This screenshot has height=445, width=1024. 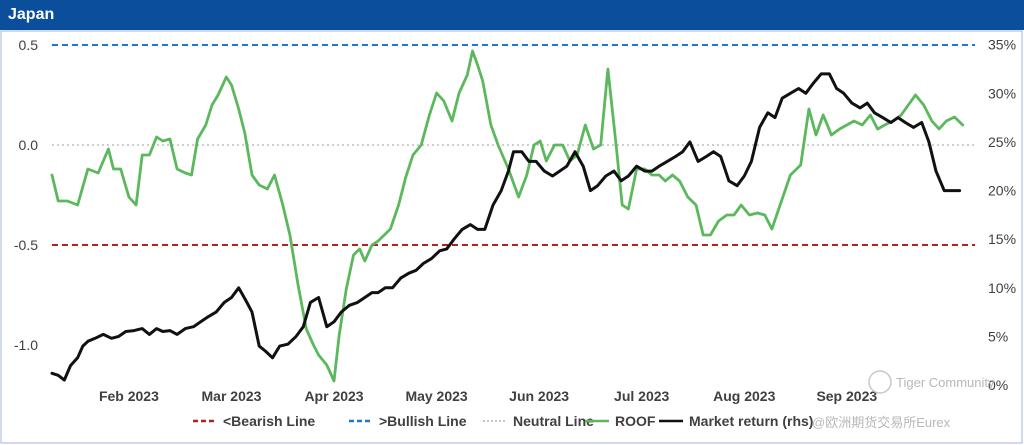 I want to click on y-right-tick-label: 25%, so click(x=1002, y=142).